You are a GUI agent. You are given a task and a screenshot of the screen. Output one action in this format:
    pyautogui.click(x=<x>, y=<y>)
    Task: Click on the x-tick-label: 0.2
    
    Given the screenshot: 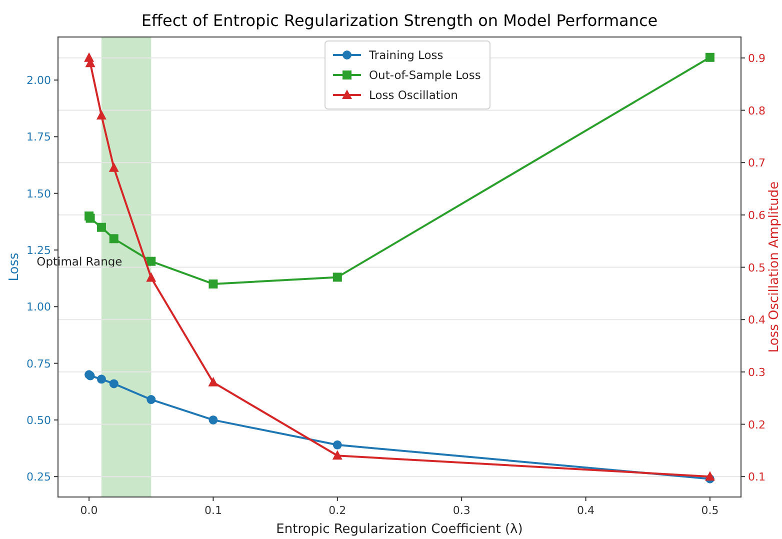 What is the action you would take?
    pyautogui.click(x=337, y=510)
    